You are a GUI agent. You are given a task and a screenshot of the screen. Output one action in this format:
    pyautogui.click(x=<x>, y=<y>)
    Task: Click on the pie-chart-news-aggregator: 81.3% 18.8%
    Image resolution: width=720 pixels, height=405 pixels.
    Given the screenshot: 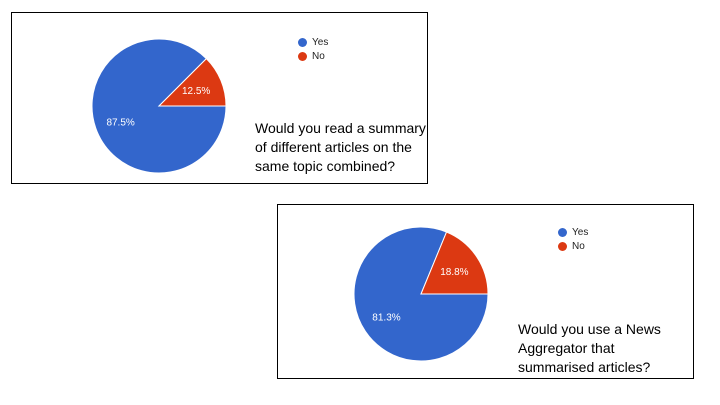 What is the action you would take?
    pyautogui.click(x=421, y=294)
    